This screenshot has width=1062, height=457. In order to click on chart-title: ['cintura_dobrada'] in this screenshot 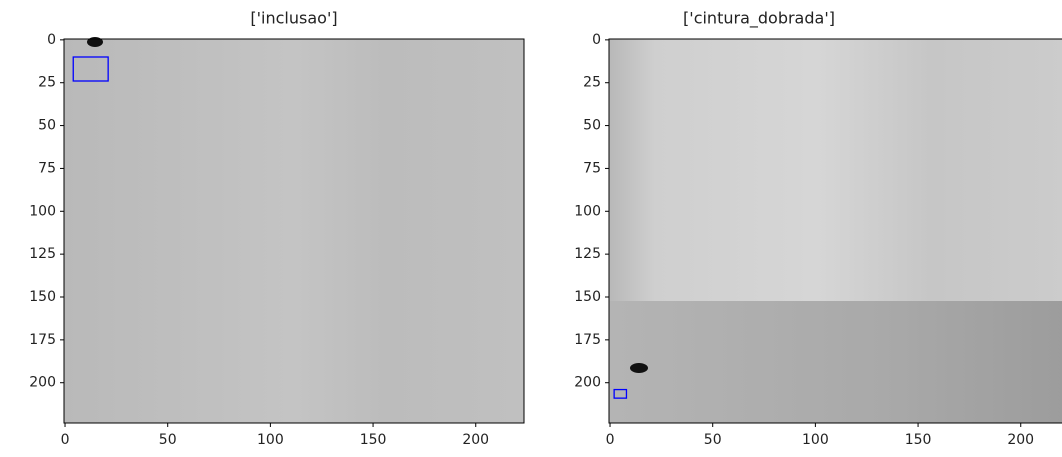, I will do `click(759, 19)`.